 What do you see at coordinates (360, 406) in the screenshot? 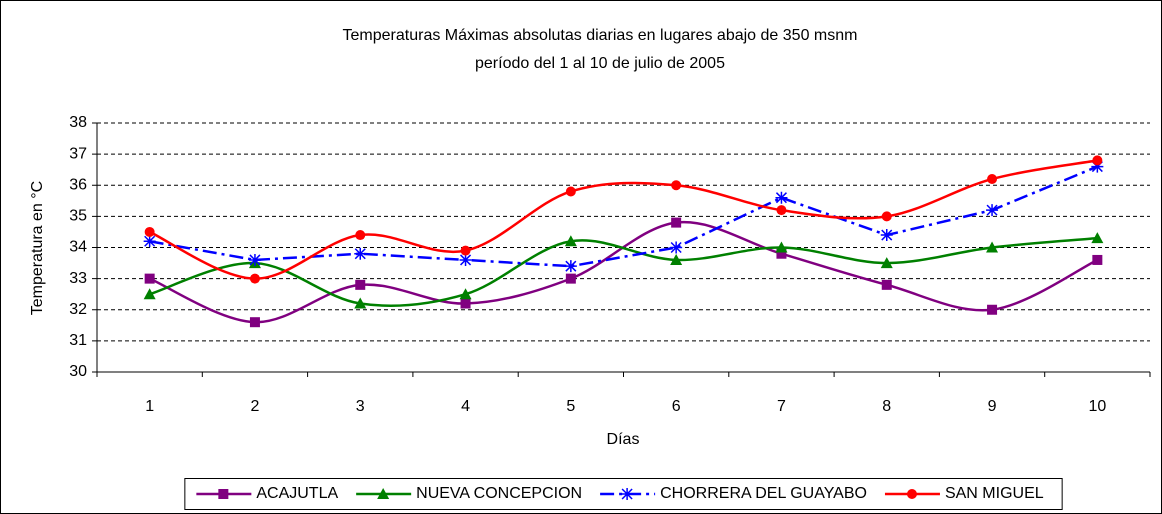
I see `x-tick-label: 3` at bounding box center [360, 406].